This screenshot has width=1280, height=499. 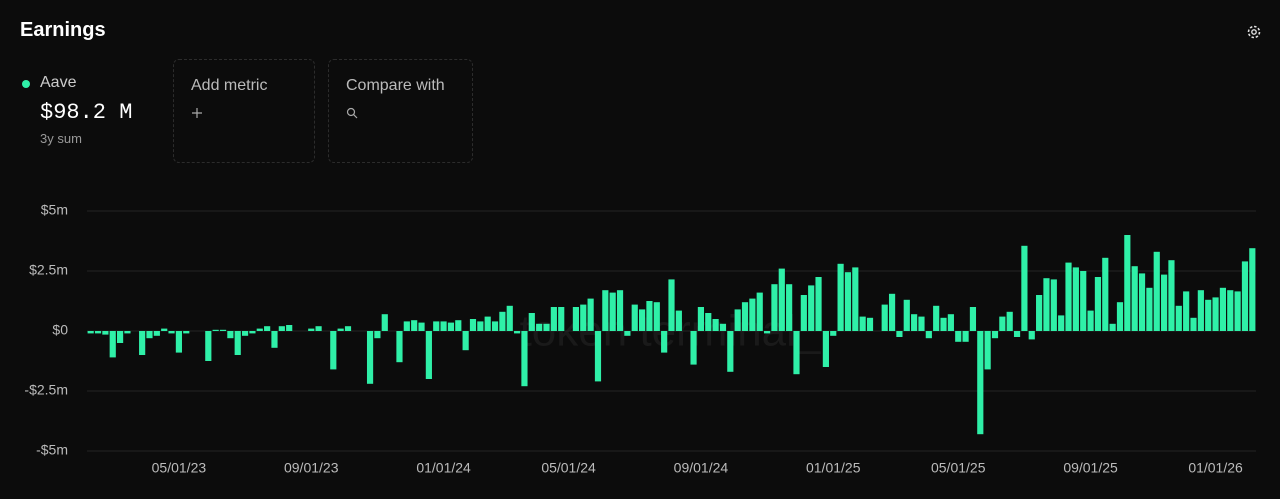 I want to click on y-tick-label: -$5m, so click(x=52, y=450).